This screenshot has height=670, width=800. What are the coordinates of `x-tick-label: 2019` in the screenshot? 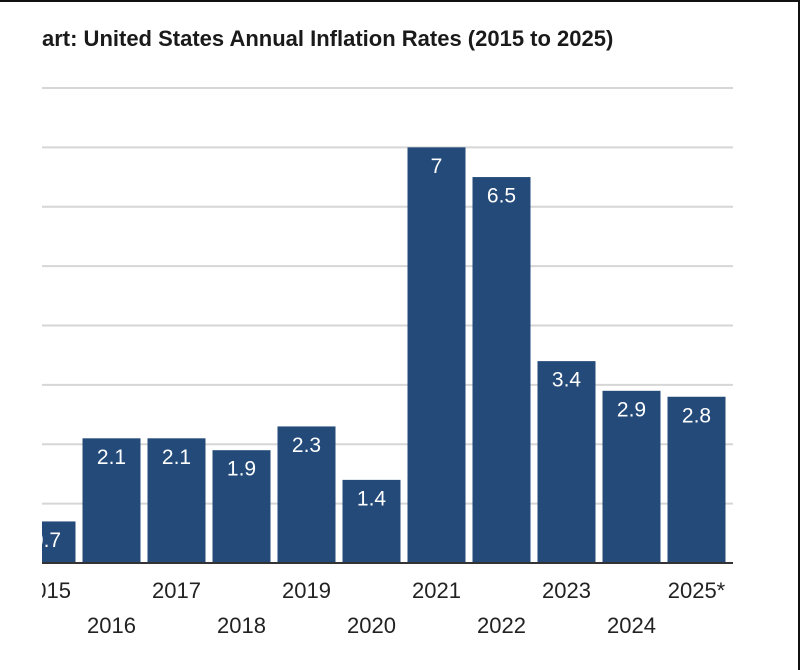 It's located at (306, 590).